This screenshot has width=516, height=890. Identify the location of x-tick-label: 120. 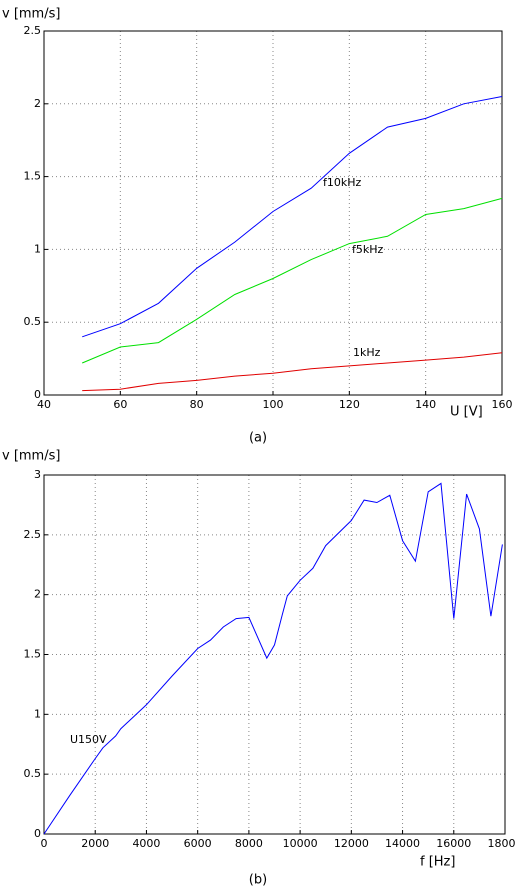
(349, 404).